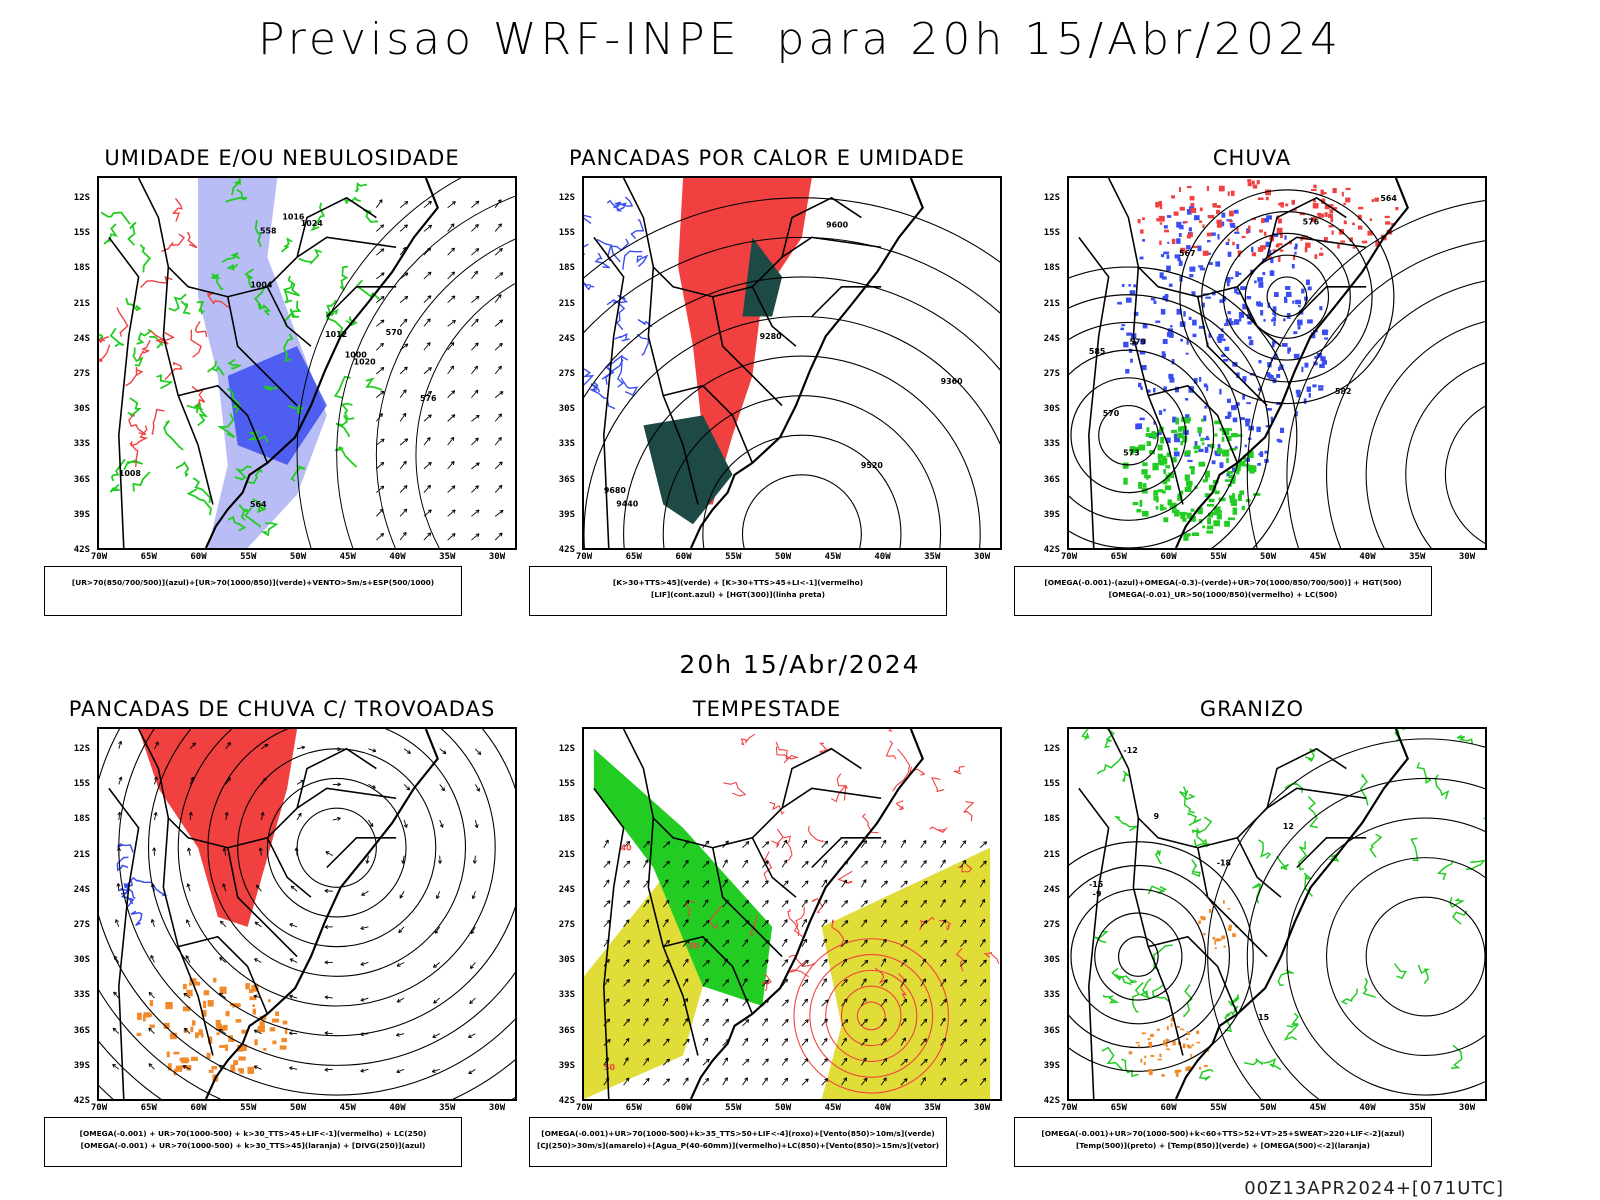 The width and height of the screenshot is (1600, 1200). I want to click on lon-tick-label: 45W, so click(347, 1108).